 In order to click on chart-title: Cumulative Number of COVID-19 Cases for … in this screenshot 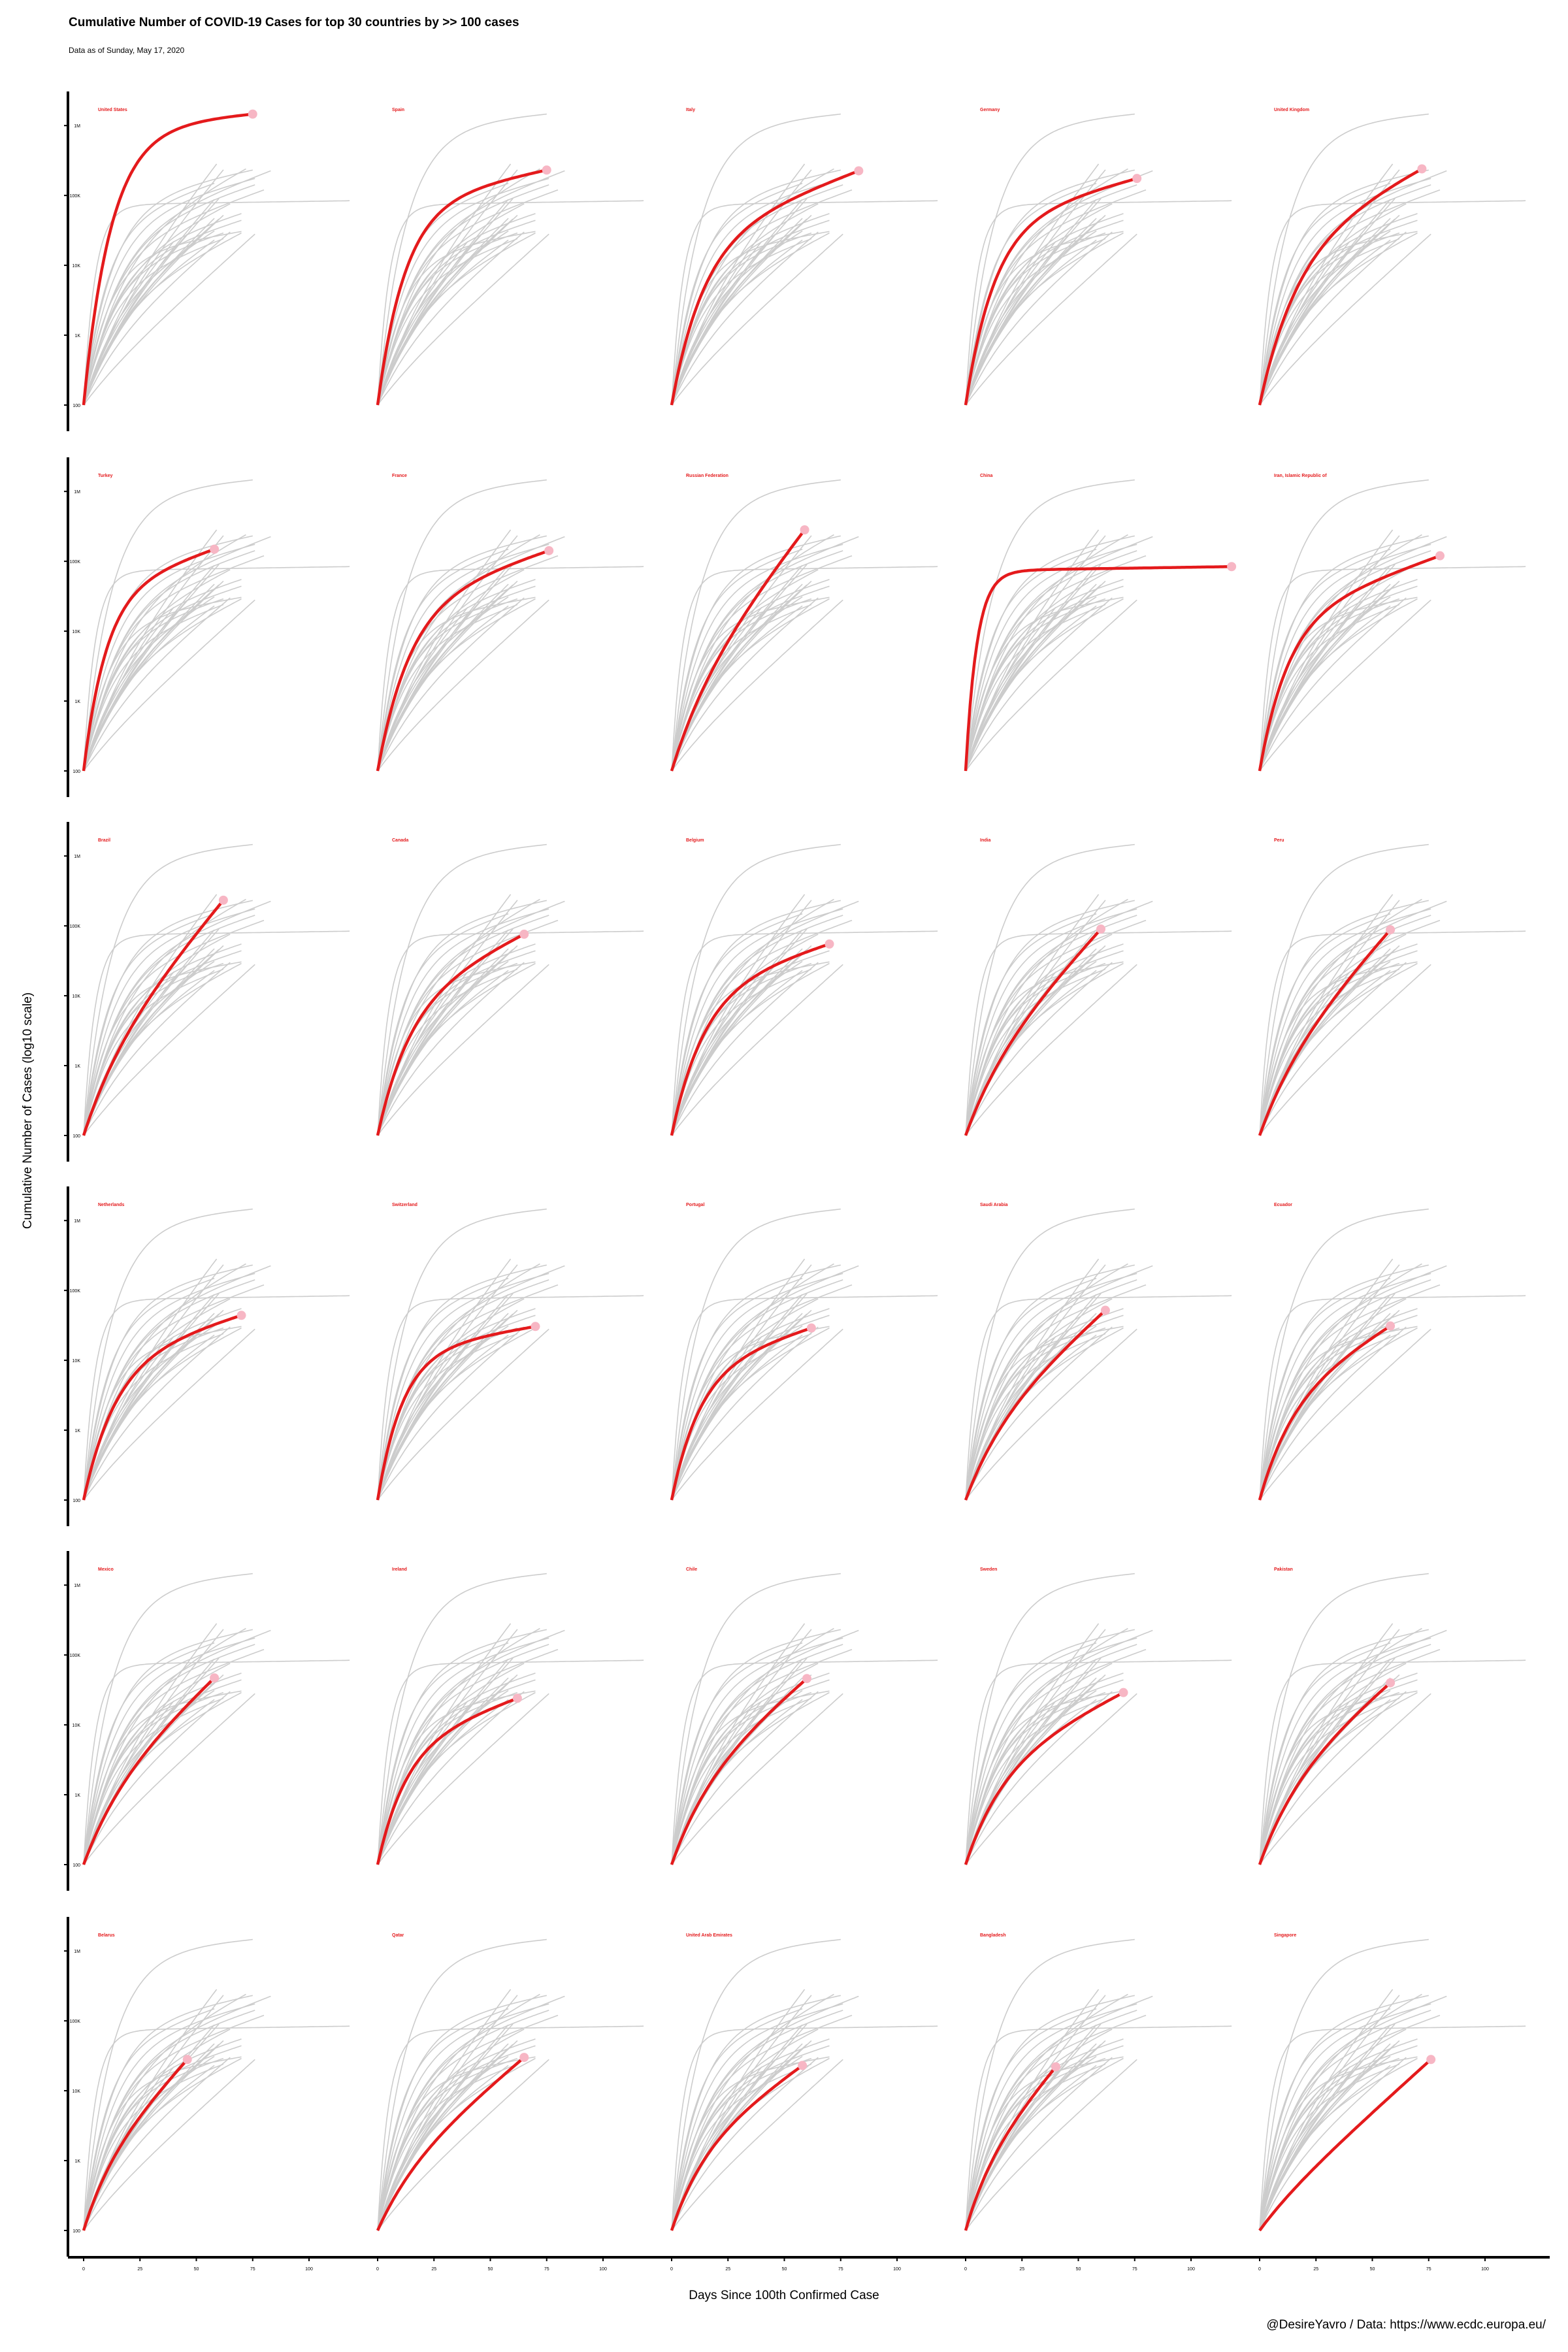, I will do `click(294, 22)`.